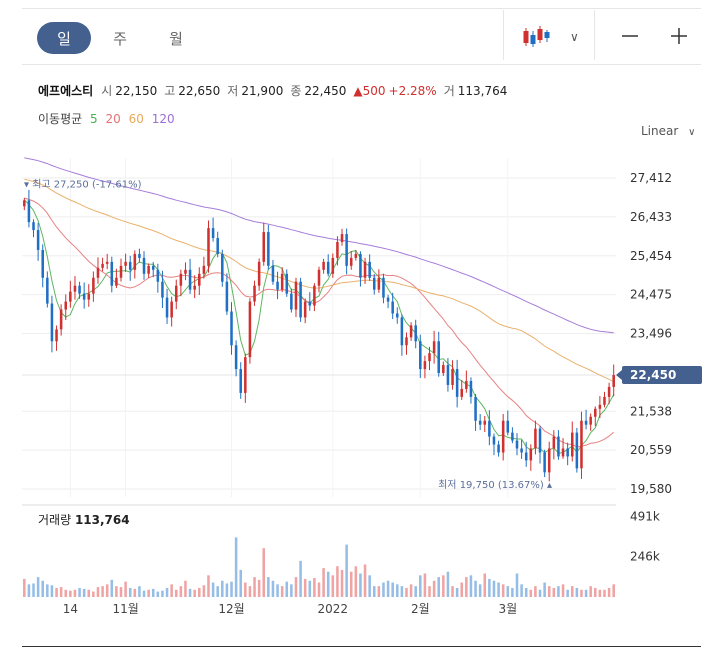 This screenshot has height=671, width=713. I want to click on change-percent: +2.28%, so click(412, 91).